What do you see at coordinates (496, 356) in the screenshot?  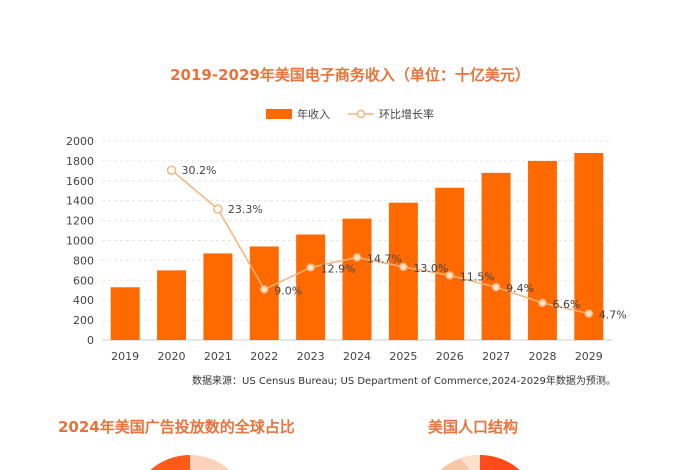 I see `x-tick-label: 2027` at bounding box center [496, 356].